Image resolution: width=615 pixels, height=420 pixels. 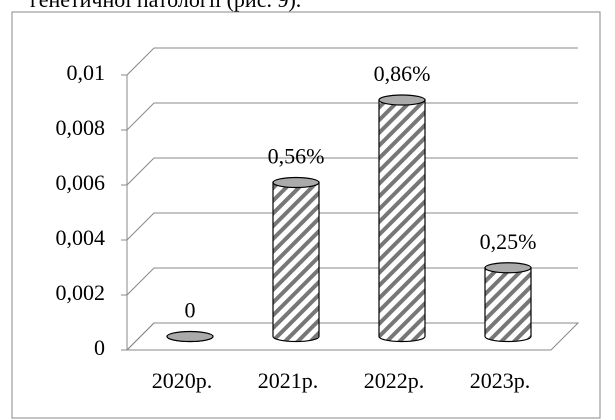 I want to click on x-tick-label: 2022р., so click(x=394, y=380).